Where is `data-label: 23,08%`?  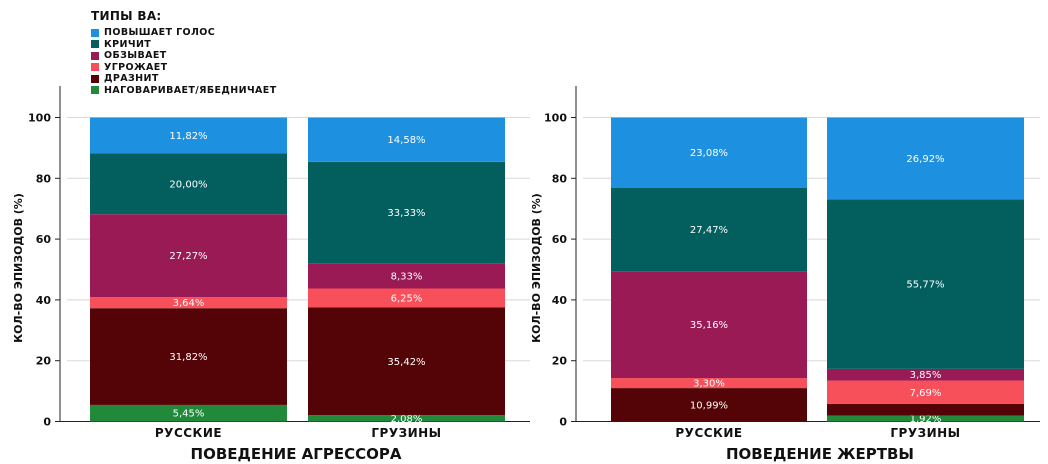
data-label: 23,08% is located at coordinates (709, 153).